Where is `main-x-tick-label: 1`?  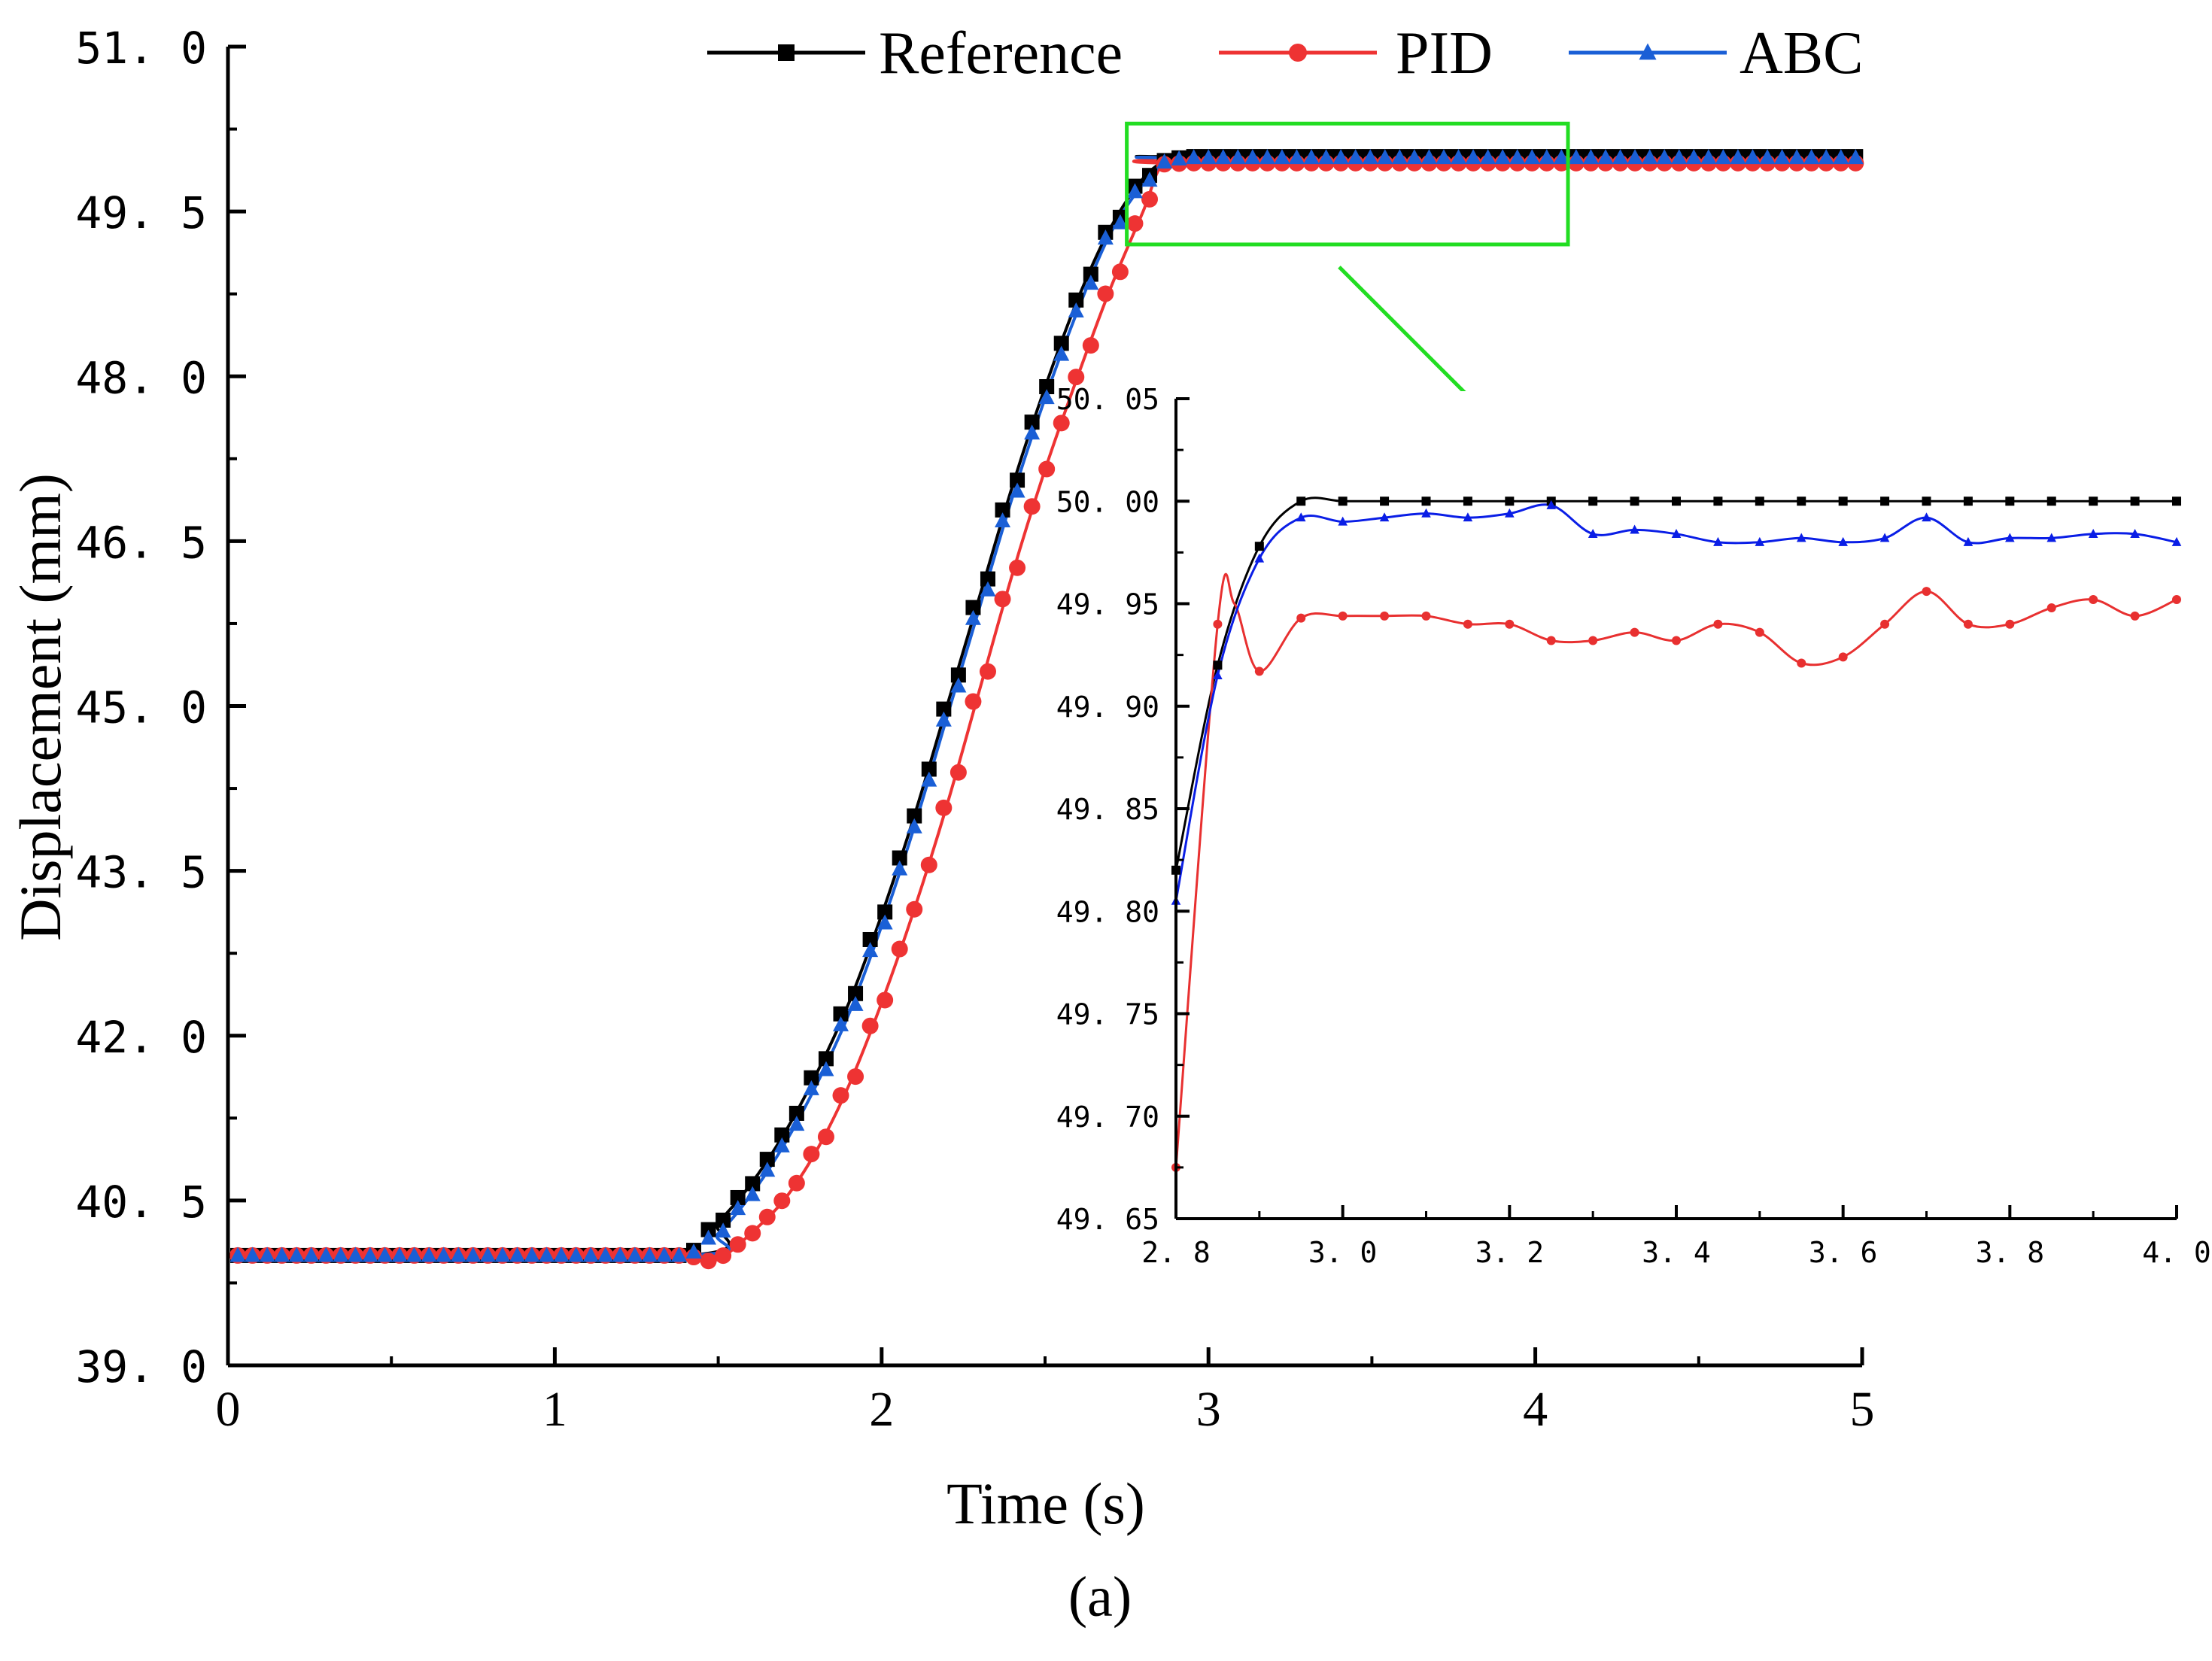 main-x-tick-label: 1 is located at coordinates (554, 1409).